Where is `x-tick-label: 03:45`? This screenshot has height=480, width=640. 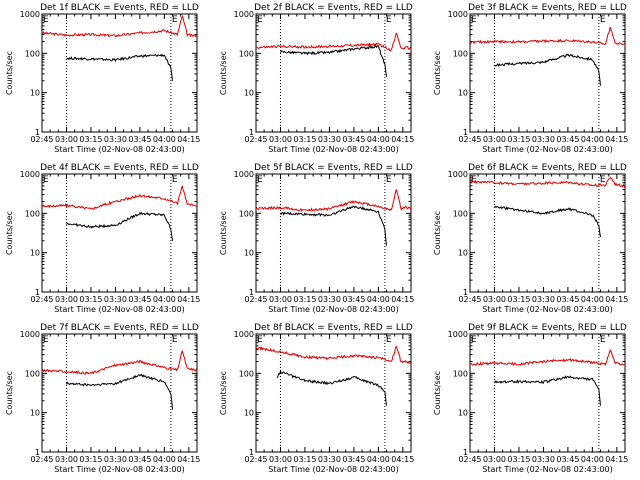 x-tick-label: 03:45 is located at coordinates (353, 139).